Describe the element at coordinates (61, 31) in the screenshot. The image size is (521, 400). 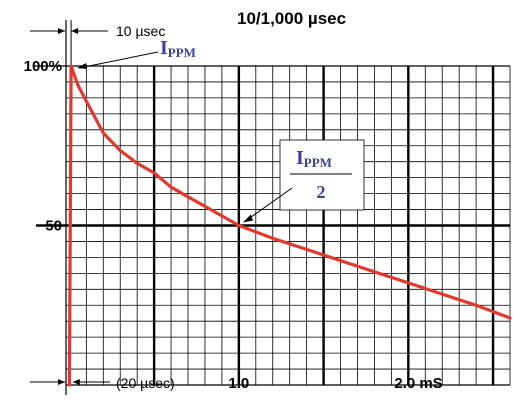
I see `rise-left-arrow-head` at that location.